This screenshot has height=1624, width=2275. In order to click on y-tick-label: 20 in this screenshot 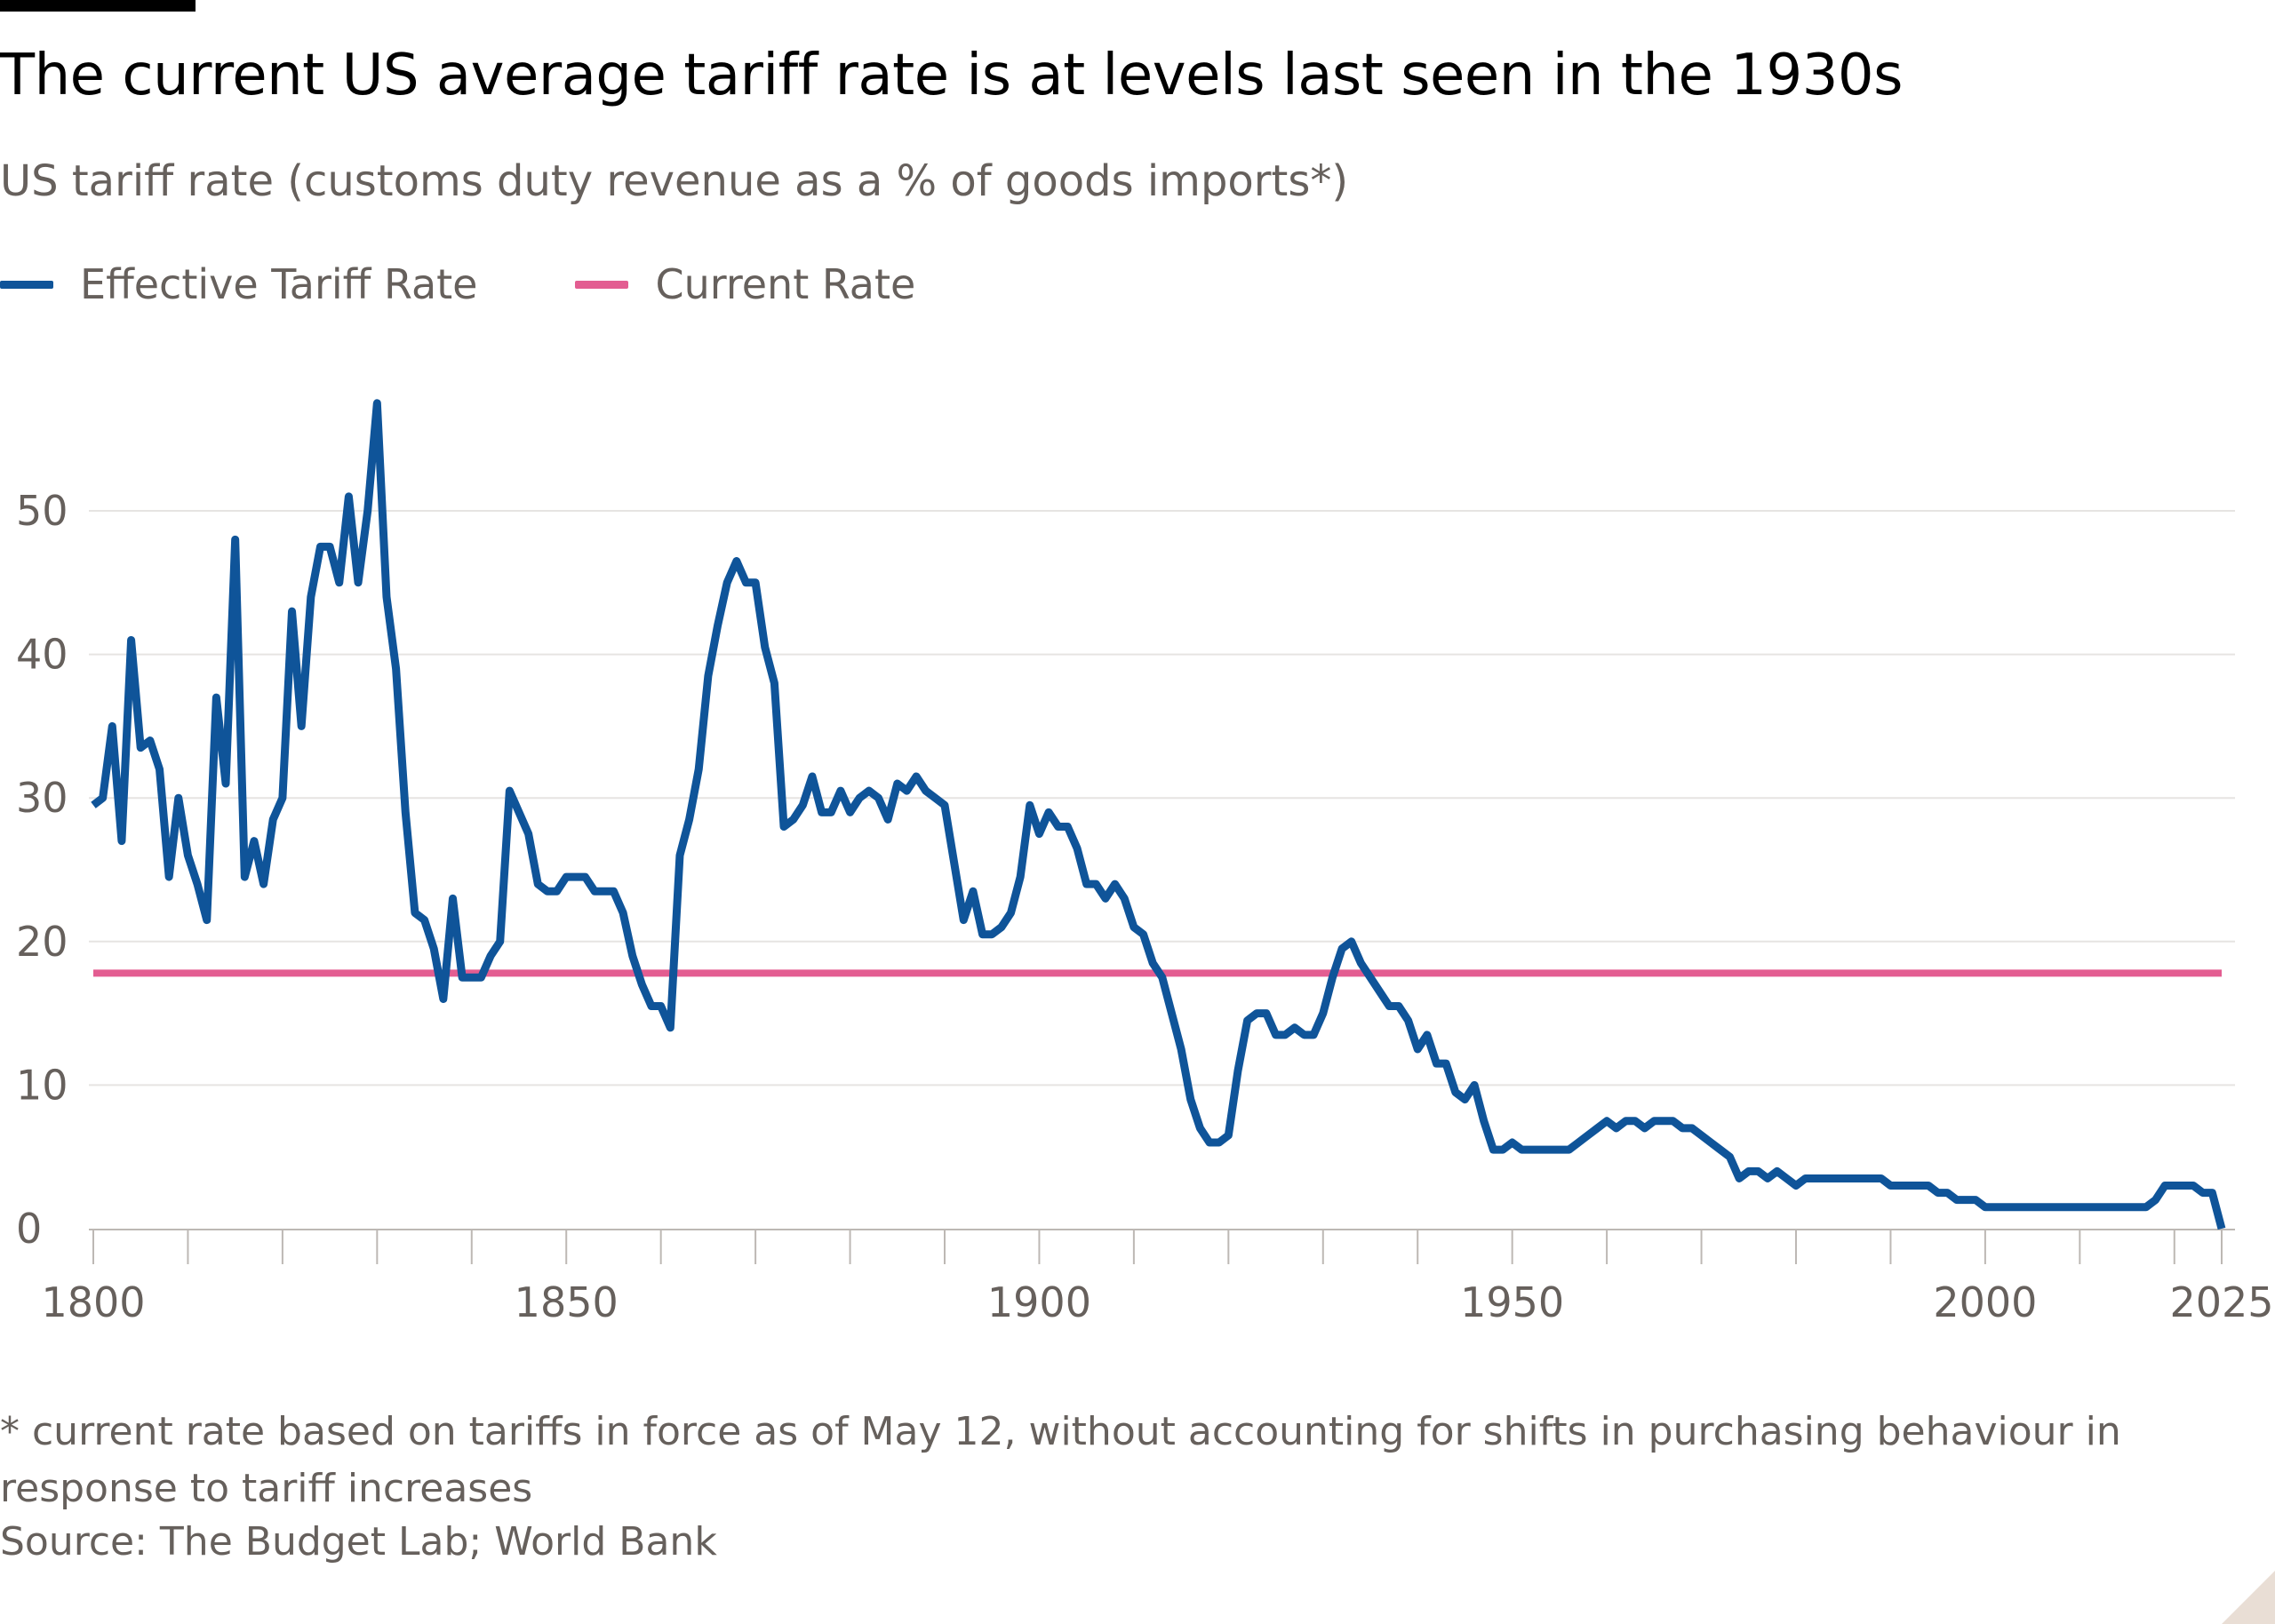, I will do `click(42, 942)`.